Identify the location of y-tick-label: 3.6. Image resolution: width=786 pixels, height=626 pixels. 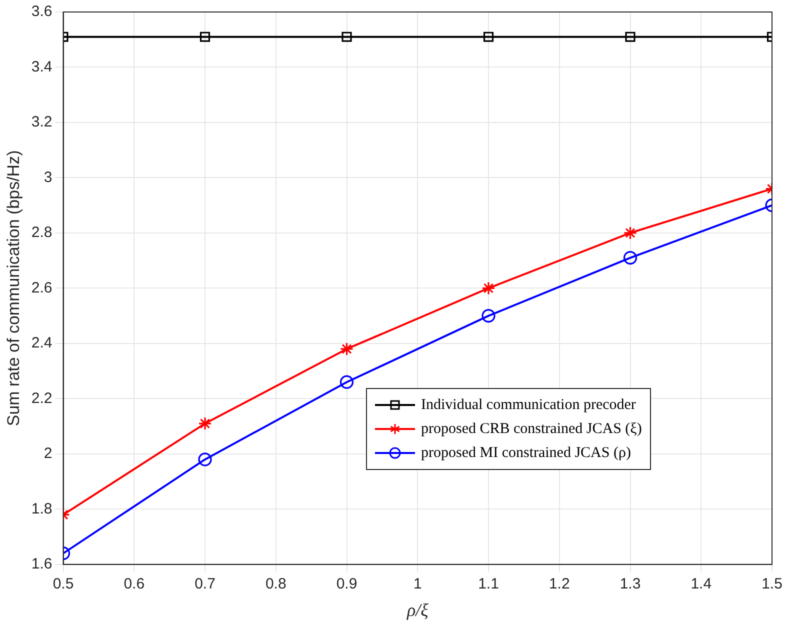
(41, 11).